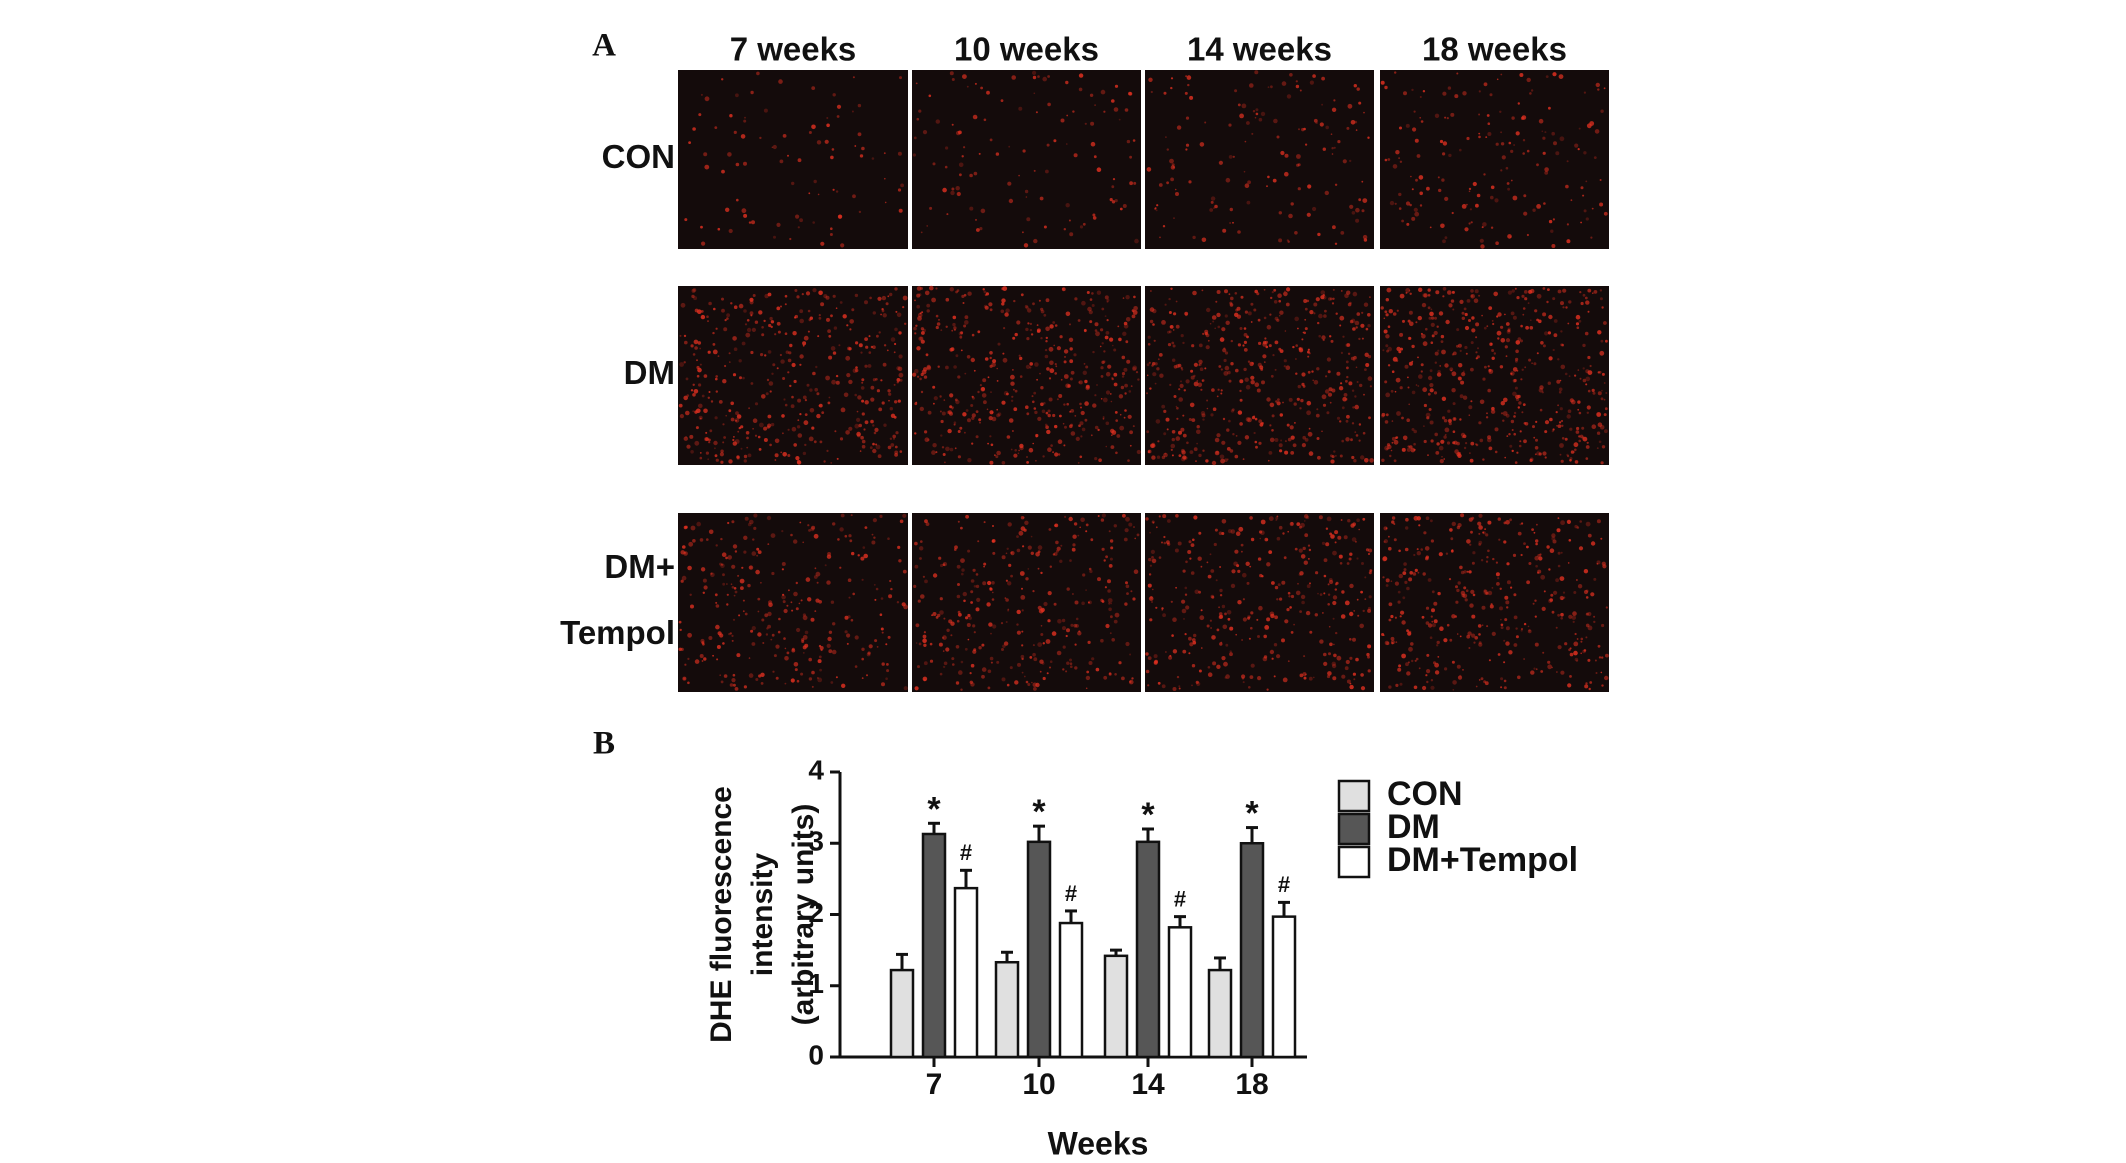 This screenshot has height=1163, width=2126. What do you see at coordinates (1026, 159) in the screenshot?
I see `micrograph` at bounding box center [1026, 159].